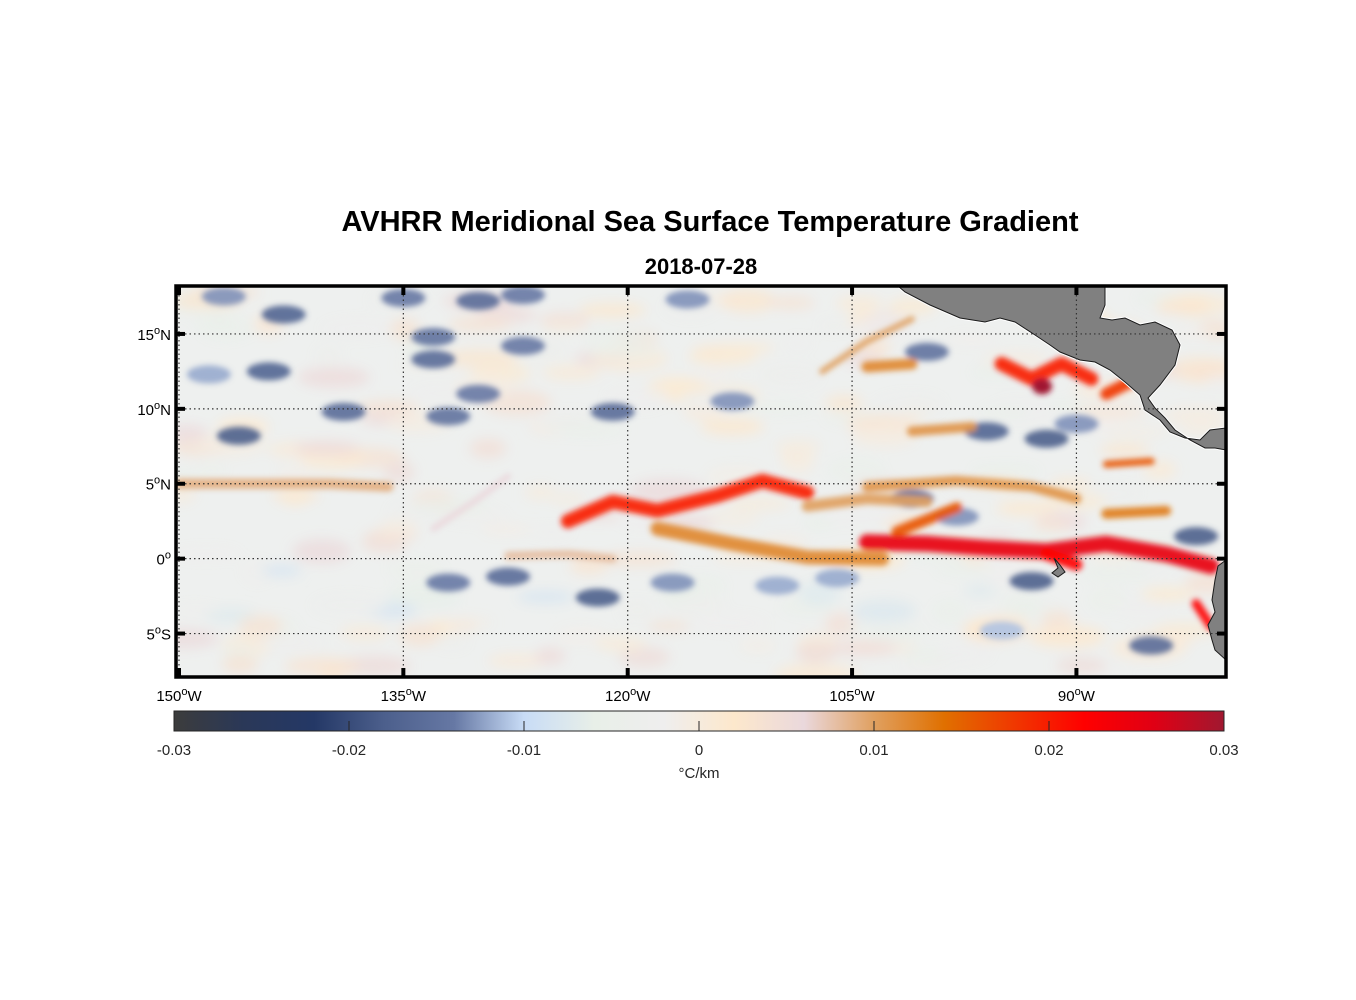 This screenshot has width=1356, height=1000. Describe the element at coordinates (873, 750) in the screenshot. I see `colorbar-tick-label: 0.01` at that location.